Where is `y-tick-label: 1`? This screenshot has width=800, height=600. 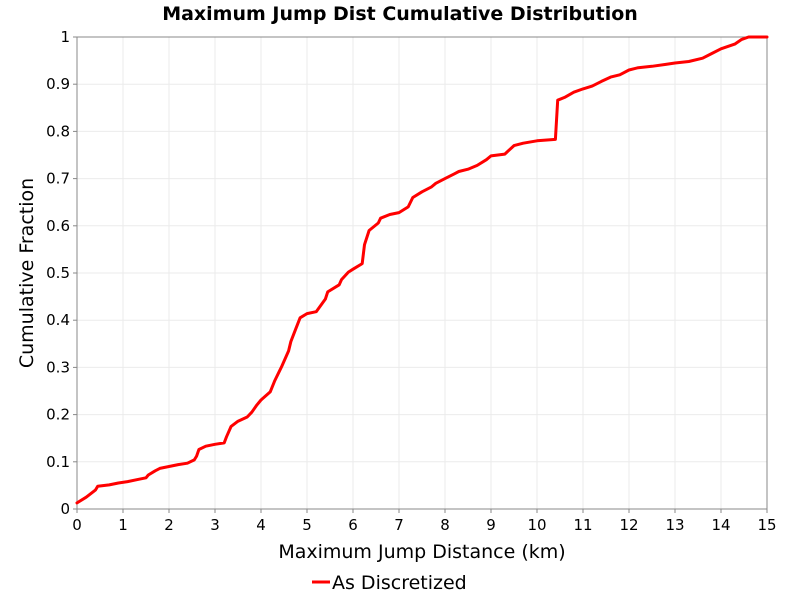 y-tick-label: 1 is located at coordinates (65, 37).